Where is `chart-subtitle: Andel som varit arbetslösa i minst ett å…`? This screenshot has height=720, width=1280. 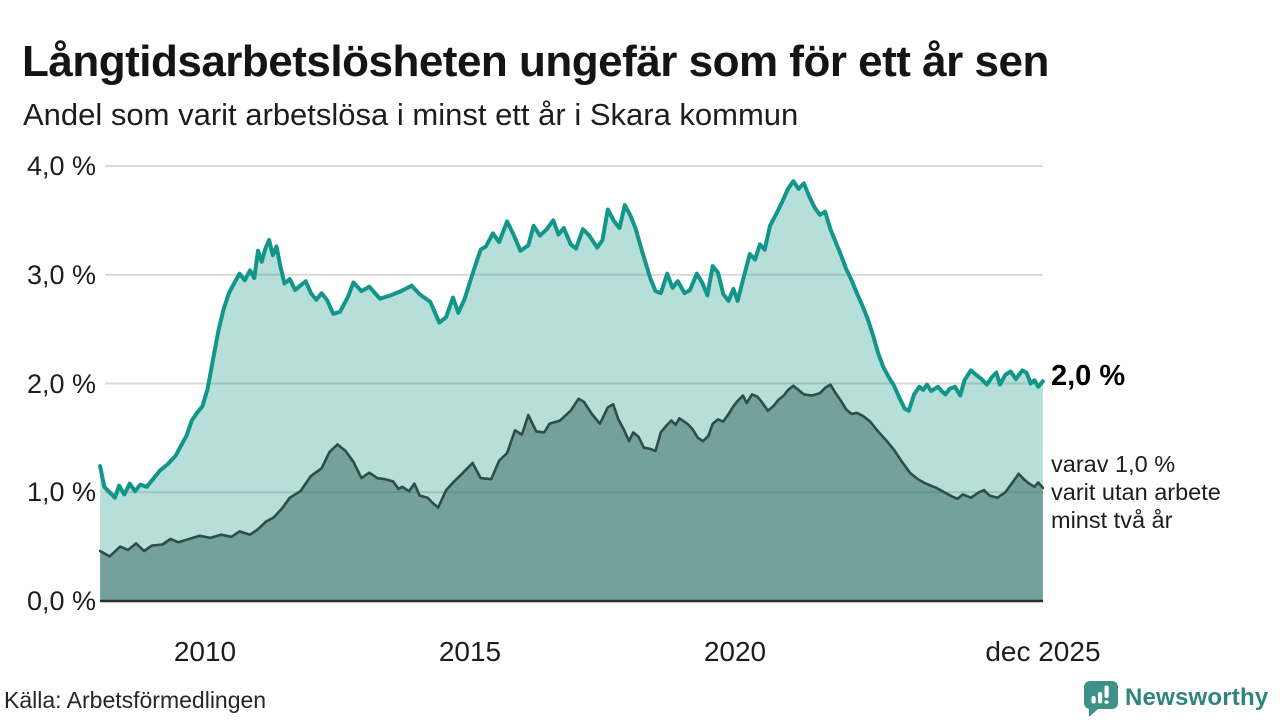
chart-subtitle: Andel som varit arbetslösa i minst ett å… is located at coordinates (411, 114).